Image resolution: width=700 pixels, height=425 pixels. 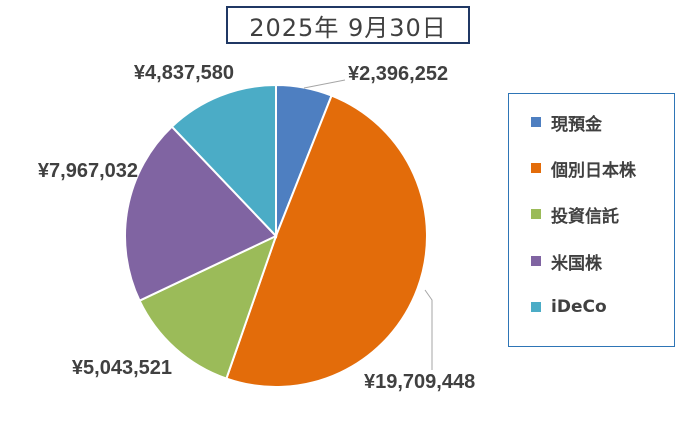 I want to click on data-label-4: ¥4,837,580, so click(x=184, y=73).